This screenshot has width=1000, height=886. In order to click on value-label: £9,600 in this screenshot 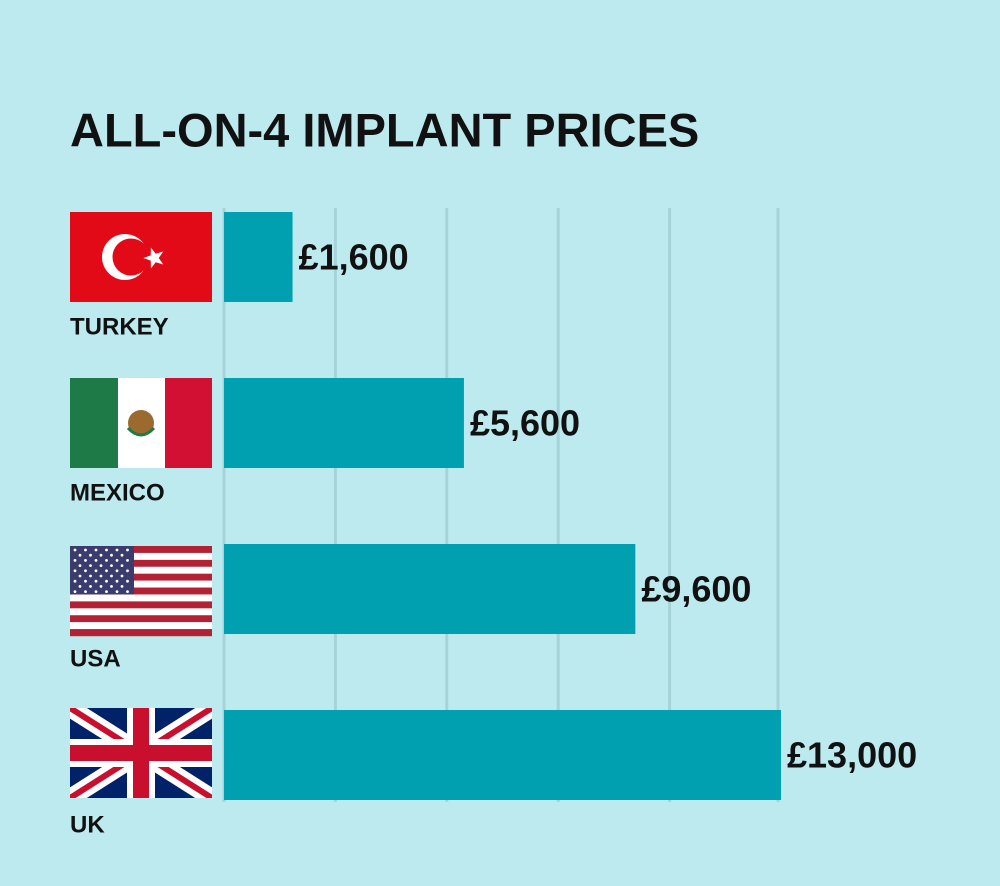, I will do `click(696, 589)`.